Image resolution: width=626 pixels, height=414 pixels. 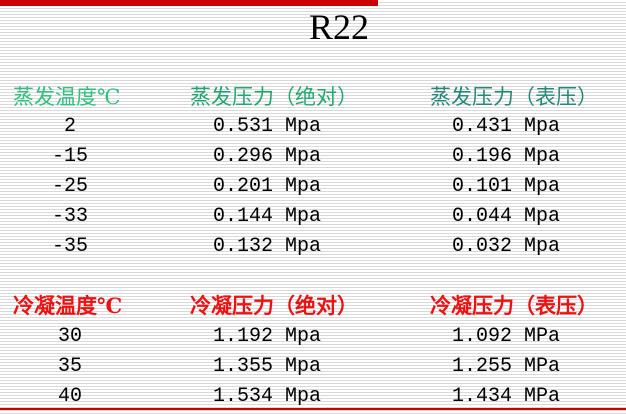 I want to click on evap-gauge-cell: 0.032 Mpa, so click(x=506, y=246).